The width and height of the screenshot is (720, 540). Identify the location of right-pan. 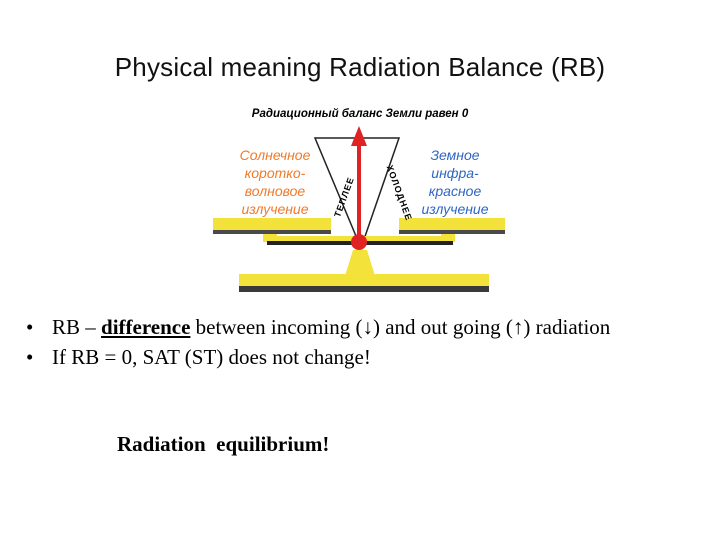
(452, 224).